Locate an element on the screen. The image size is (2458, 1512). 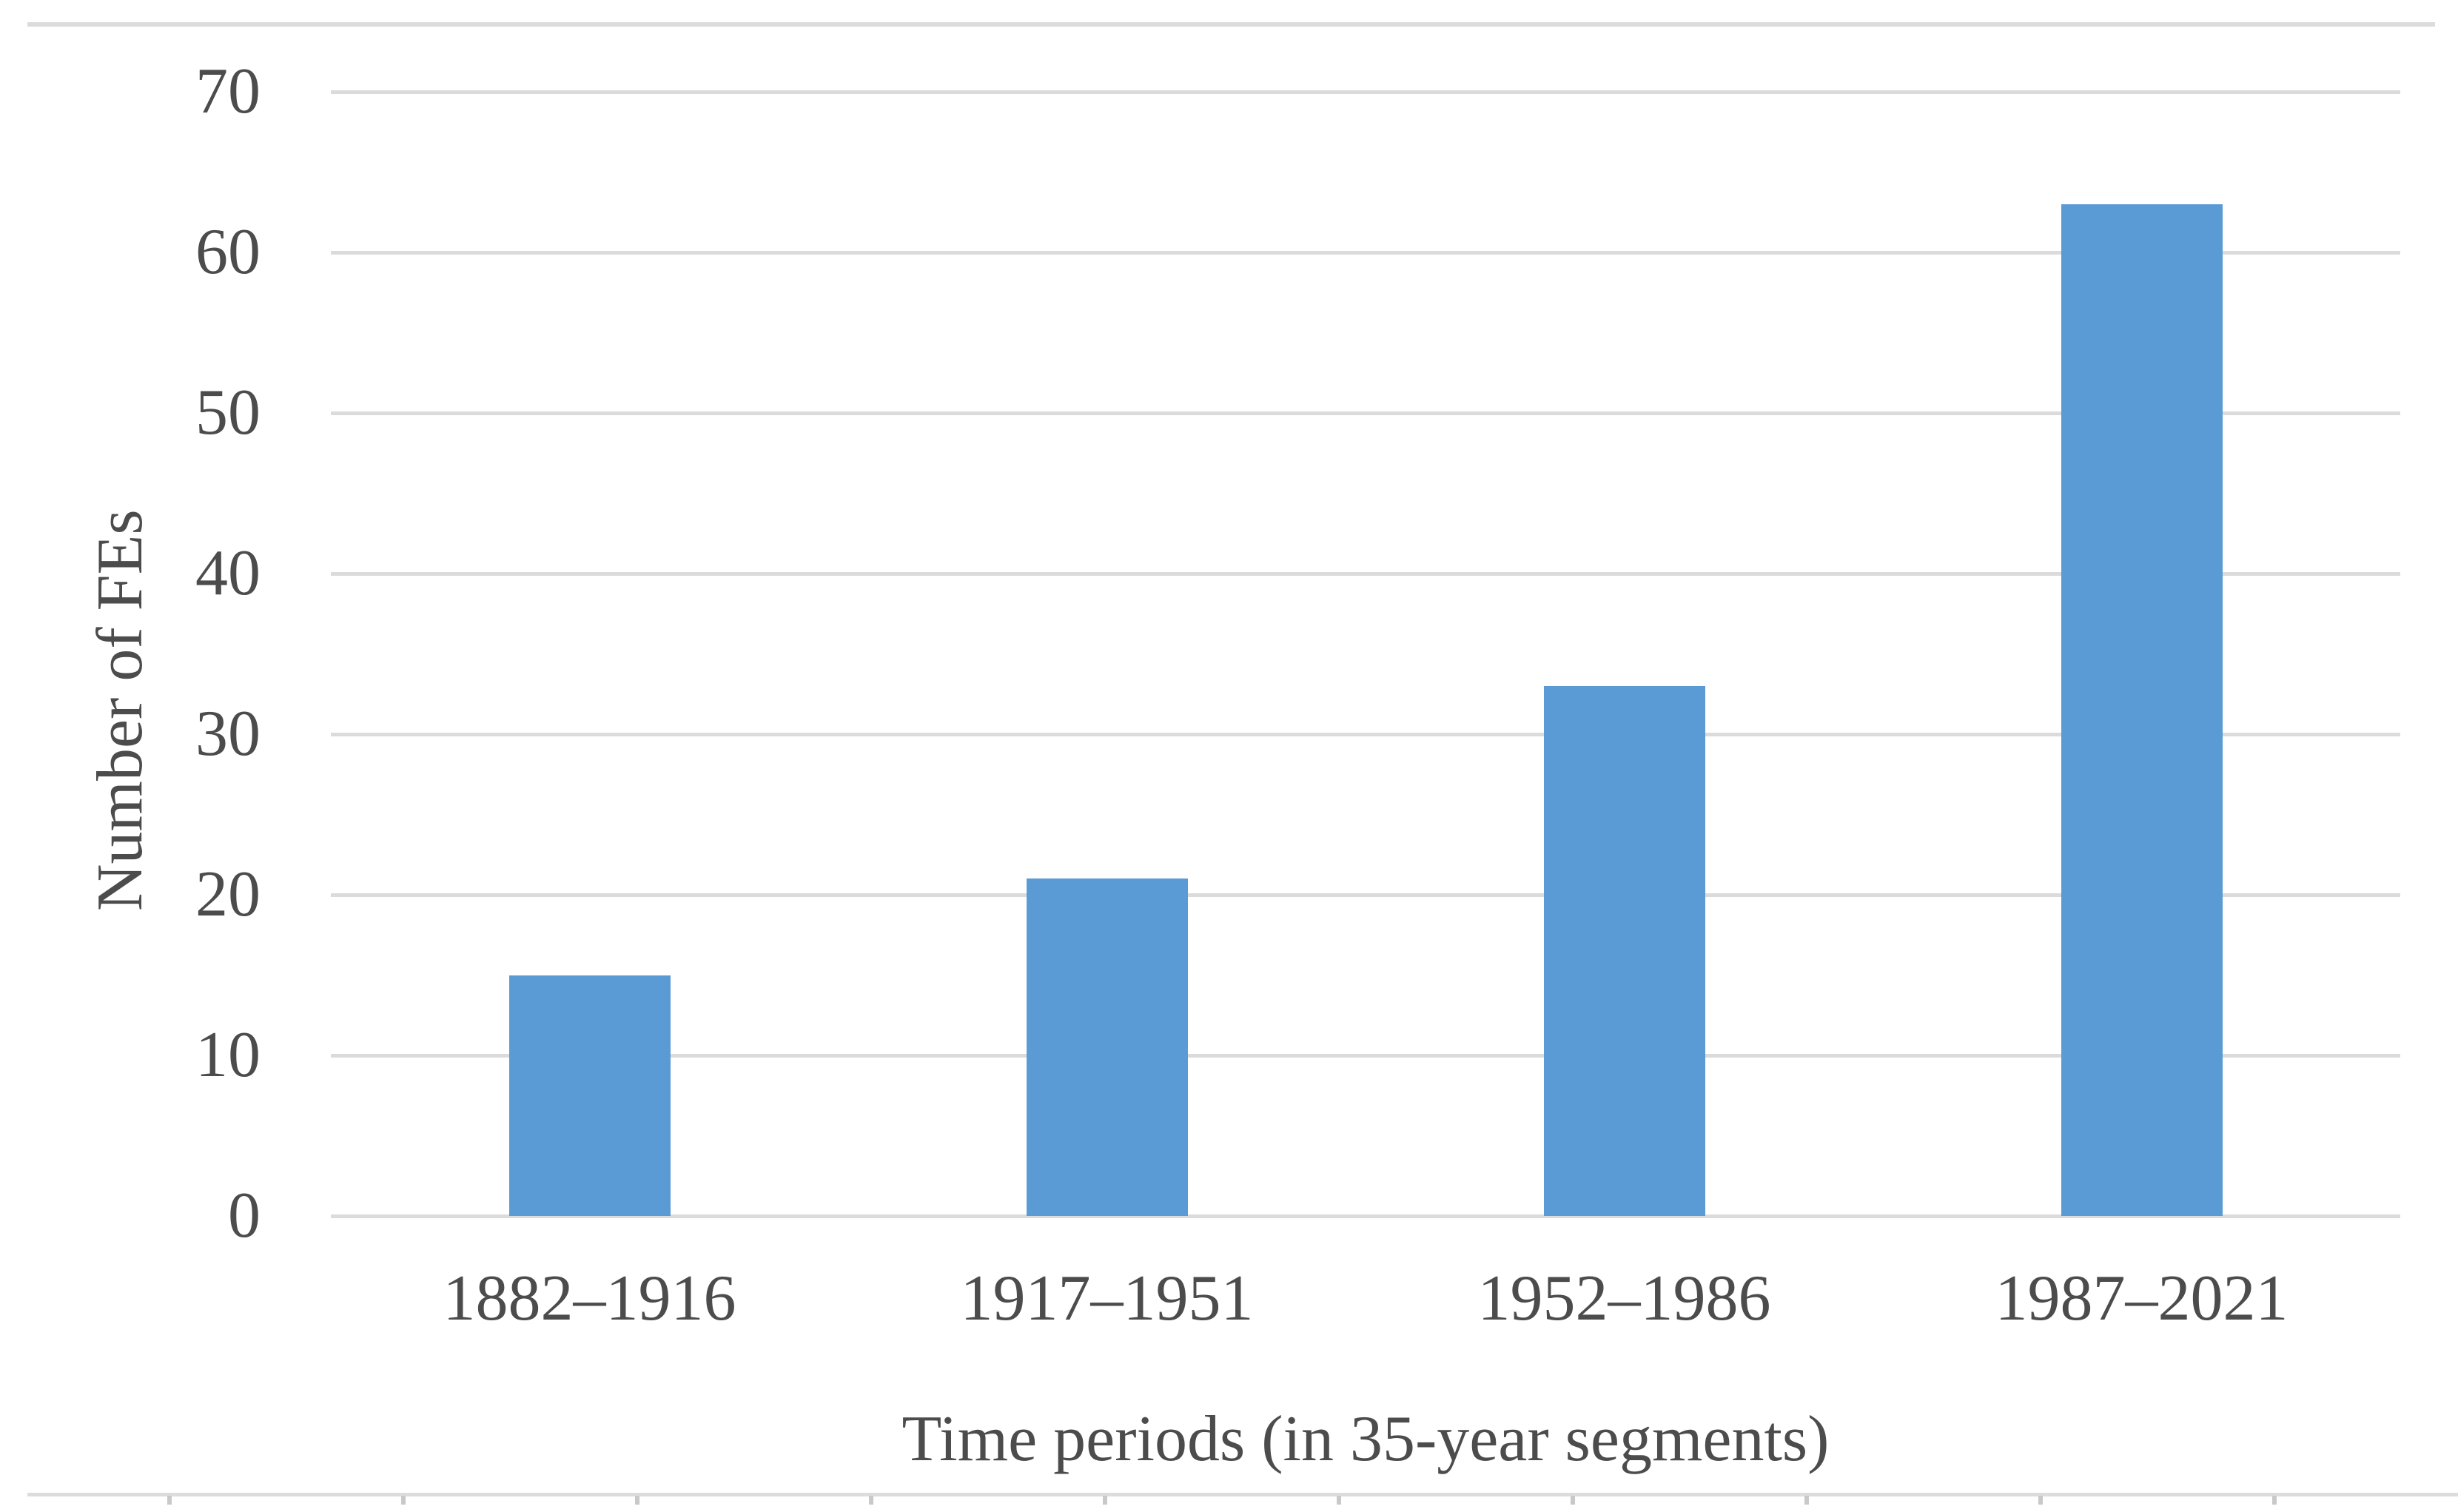
bar-1882–1916 is located at coordinates (589, 1095).